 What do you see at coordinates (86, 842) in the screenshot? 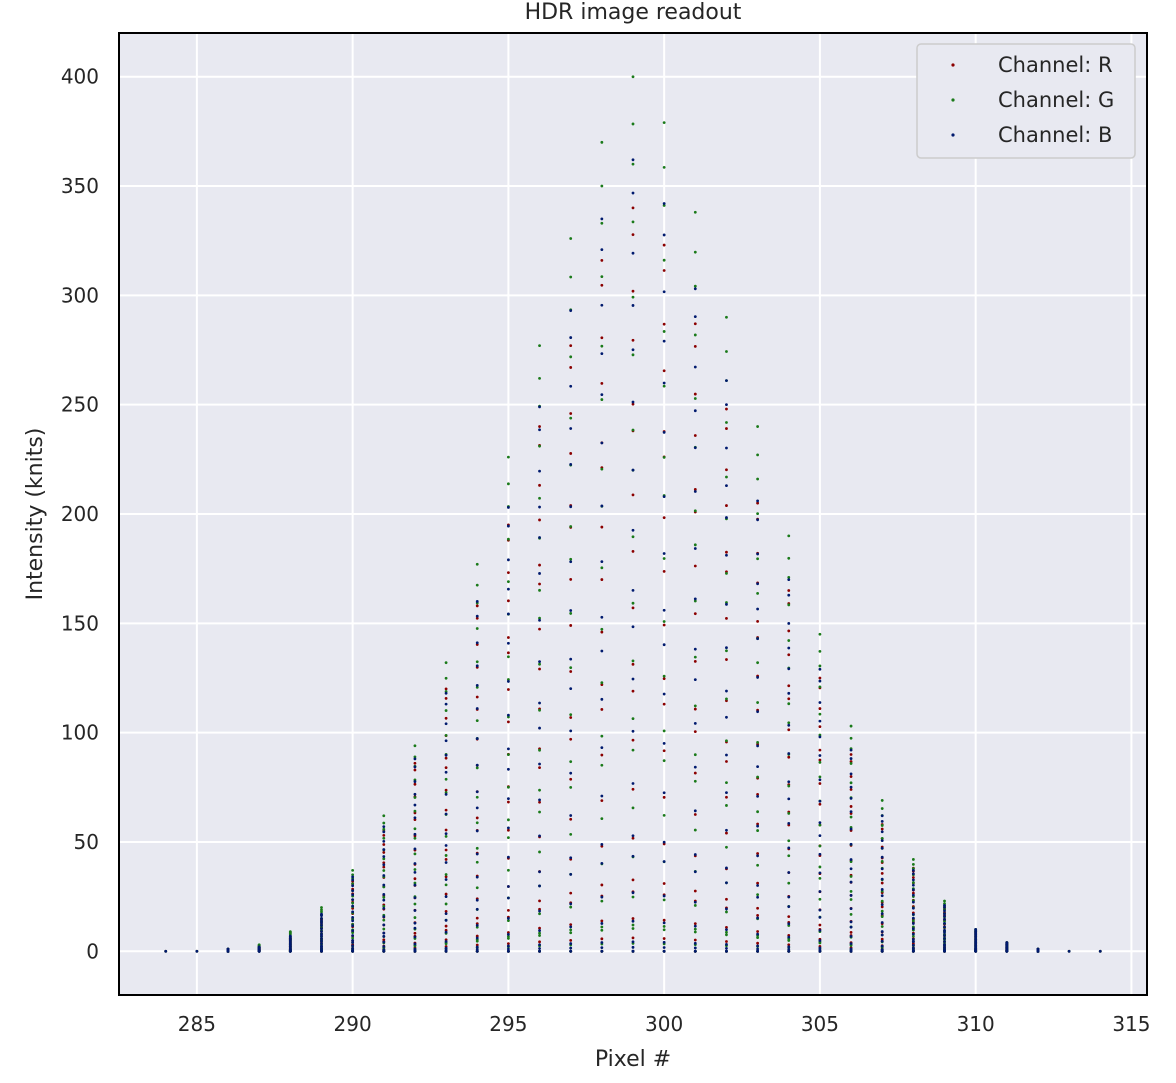
I see `y-tick-label: 50` at bounding box center [86, 842].